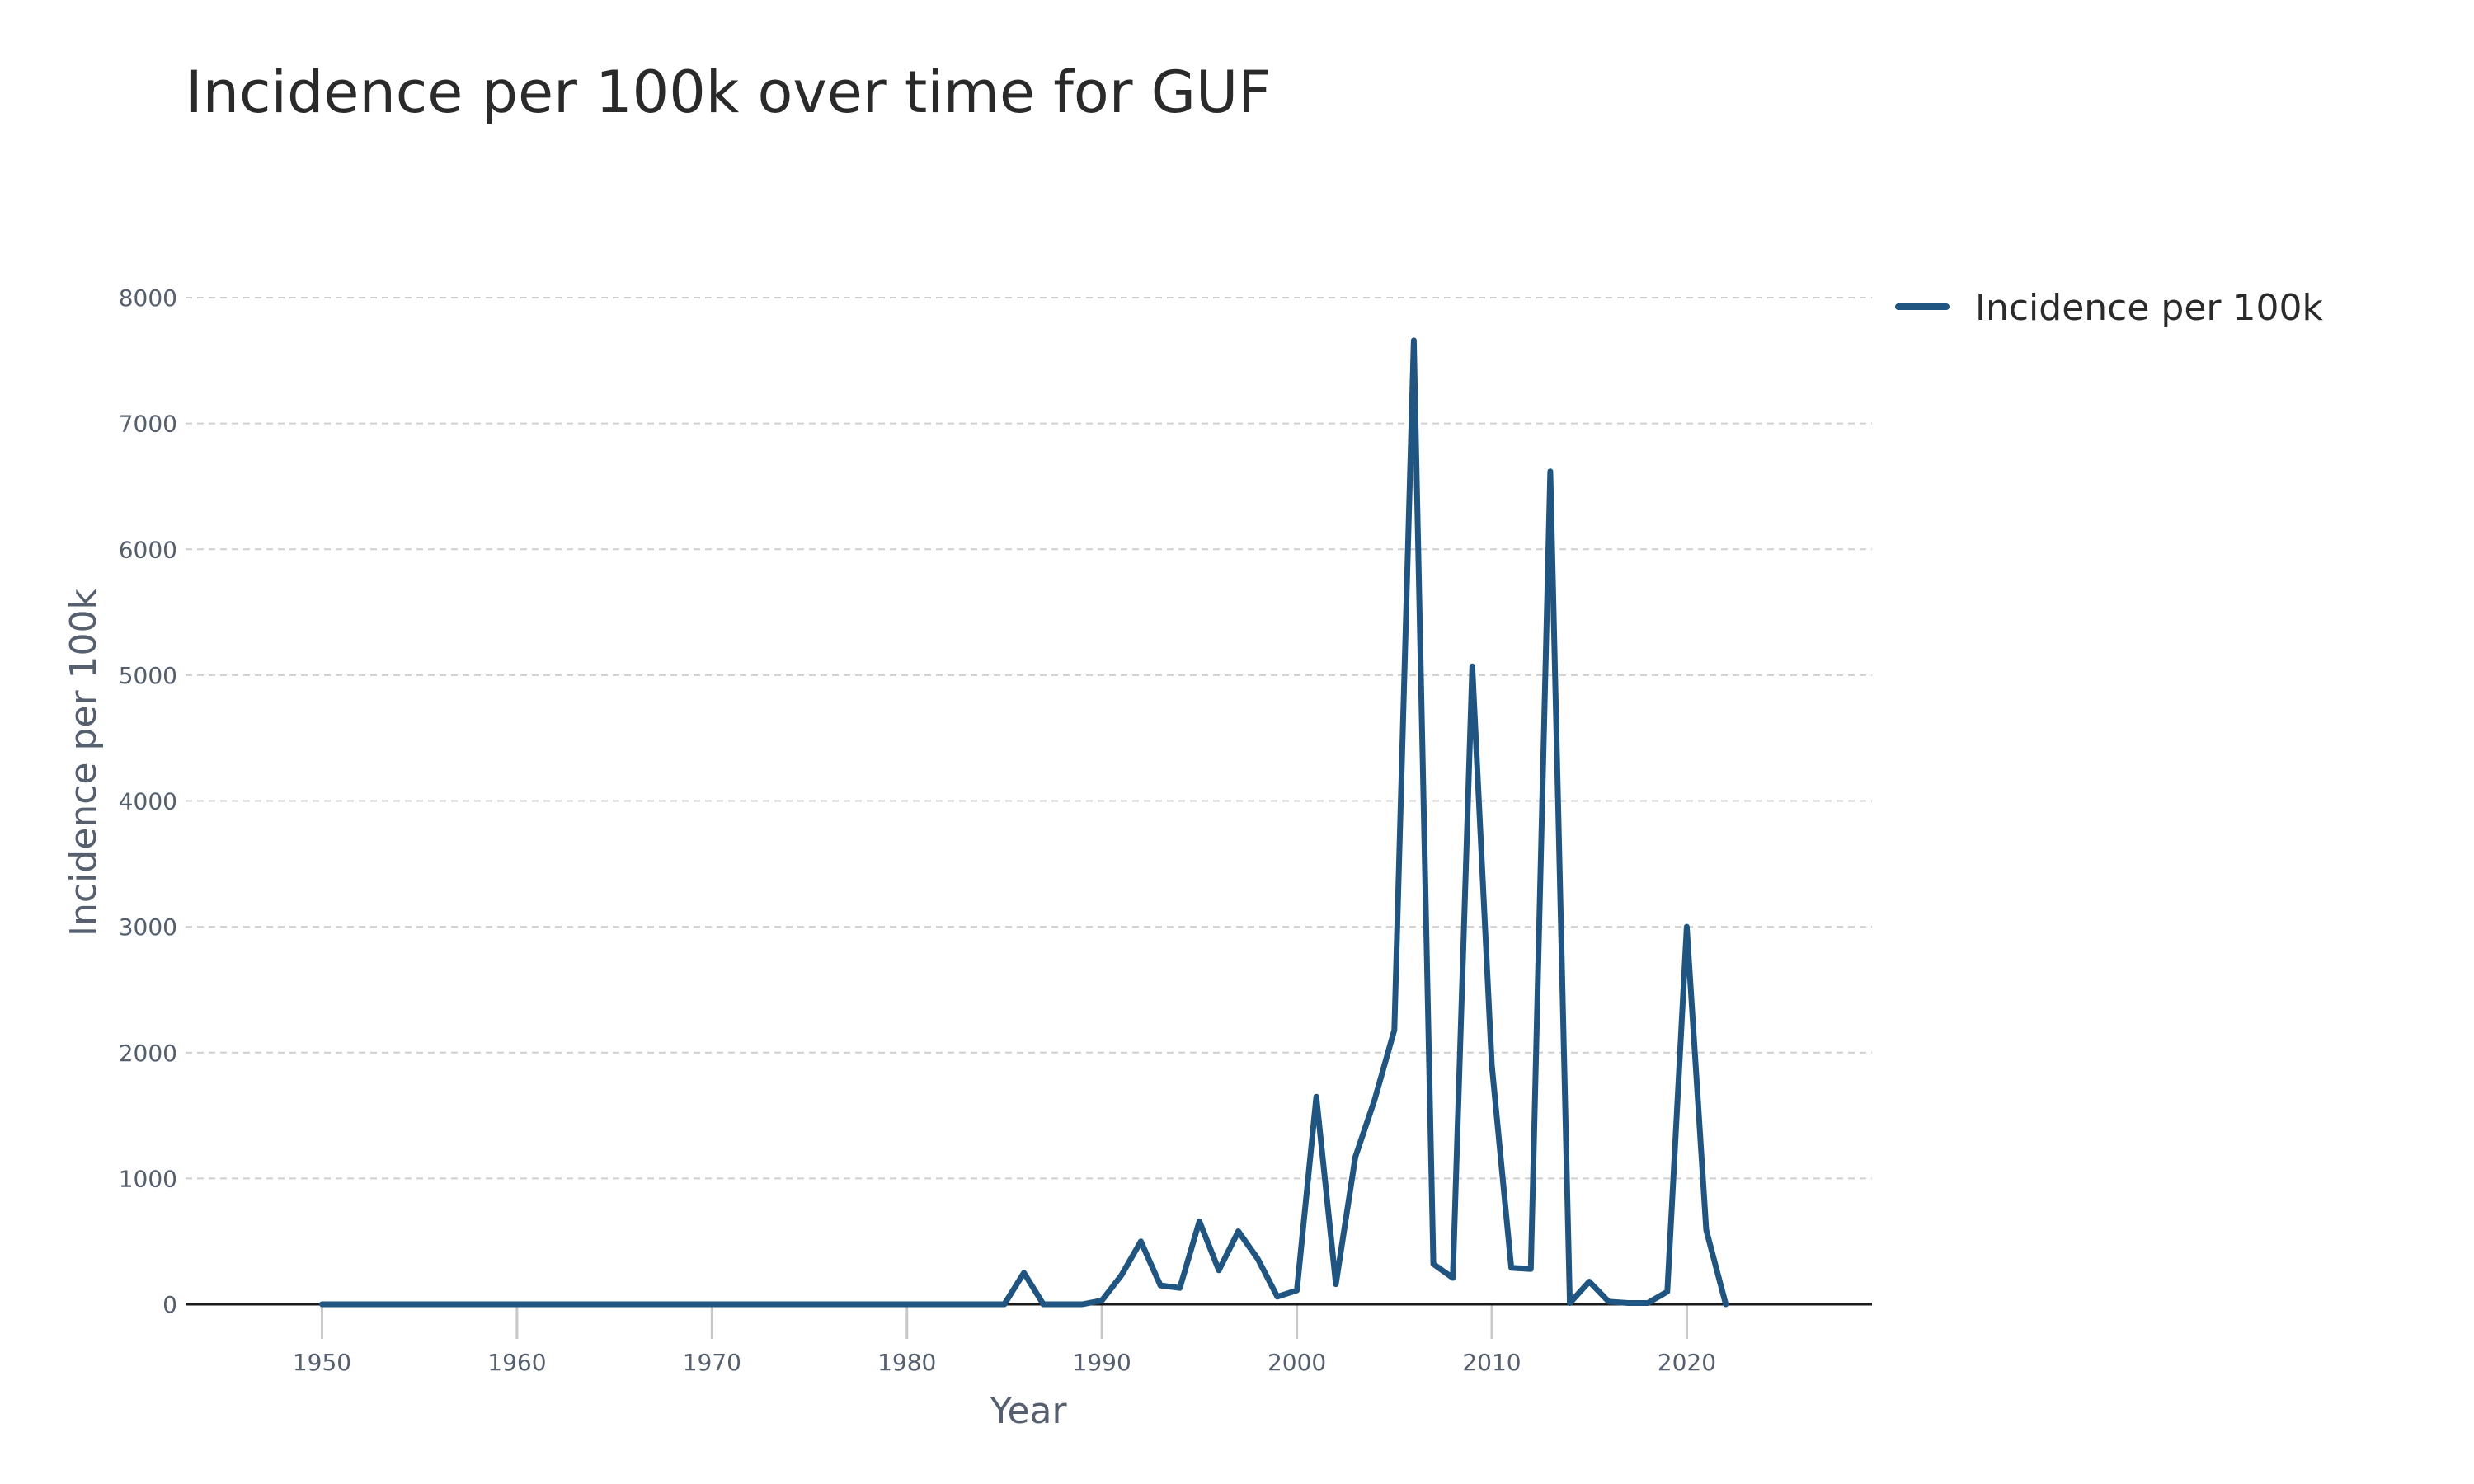 This screenshot has width=2474, height=1484. I want to click on y-tick-label-1000: 1000, so click(148, 1178).